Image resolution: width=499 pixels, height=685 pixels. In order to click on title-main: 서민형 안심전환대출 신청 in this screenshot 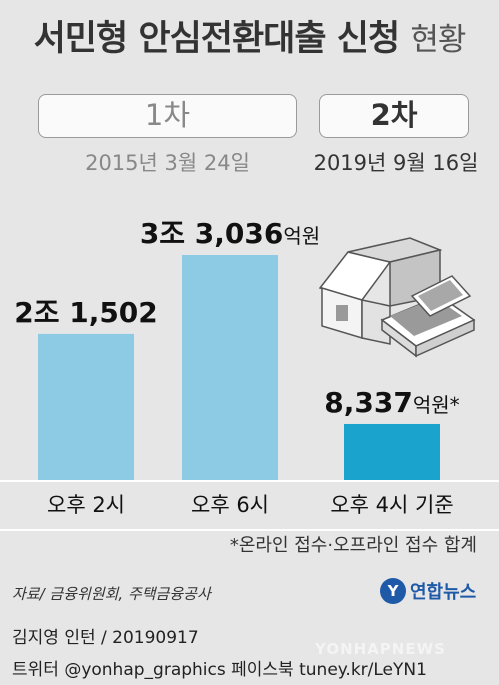, I will do `click(217, 39)`.